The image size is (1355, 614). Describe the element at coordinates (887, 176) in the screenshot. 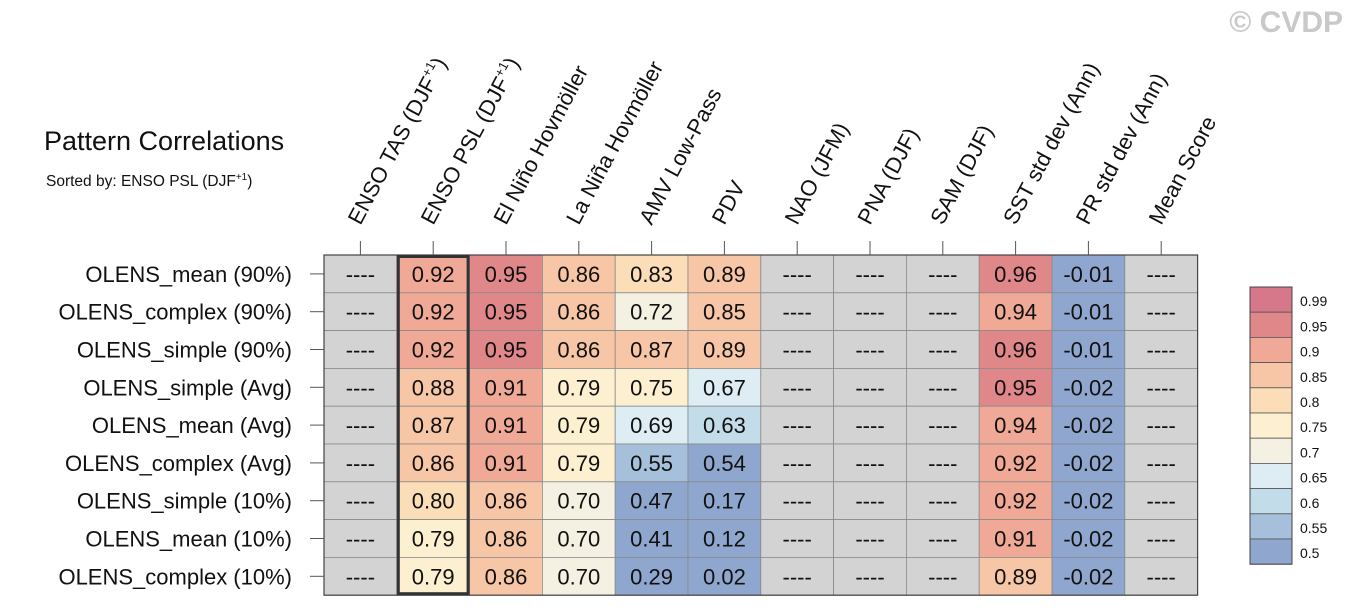

I see `column-label: PNA (DJF)` at that location.